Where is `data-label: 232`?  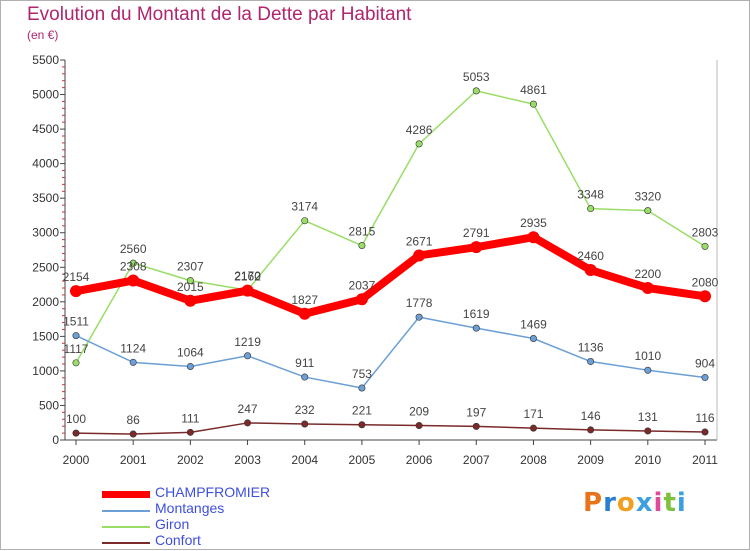
data-label: 232 is located at coordinates (305, 410).